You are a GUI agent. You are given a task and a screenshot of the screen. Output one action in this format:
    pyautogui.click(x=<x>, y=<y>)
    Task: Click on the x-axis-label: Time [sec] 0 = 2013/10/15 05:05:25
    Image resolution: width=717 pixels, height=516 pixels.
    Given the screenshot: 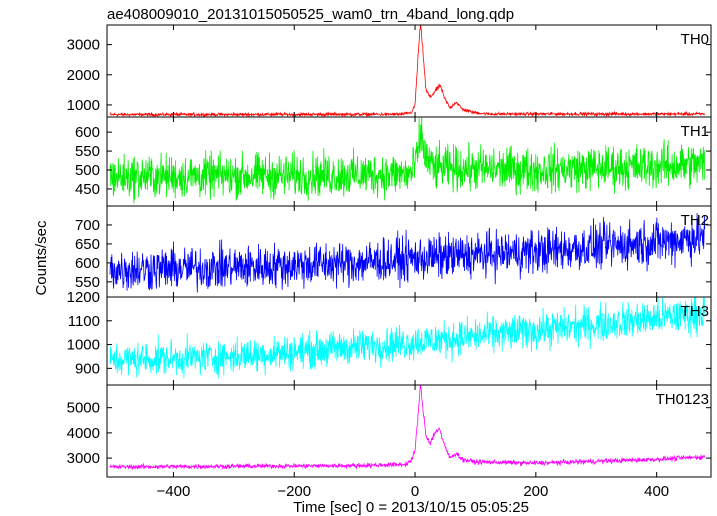 What is the action you would take?
    pyautogui.click(x=411, y=507)
    